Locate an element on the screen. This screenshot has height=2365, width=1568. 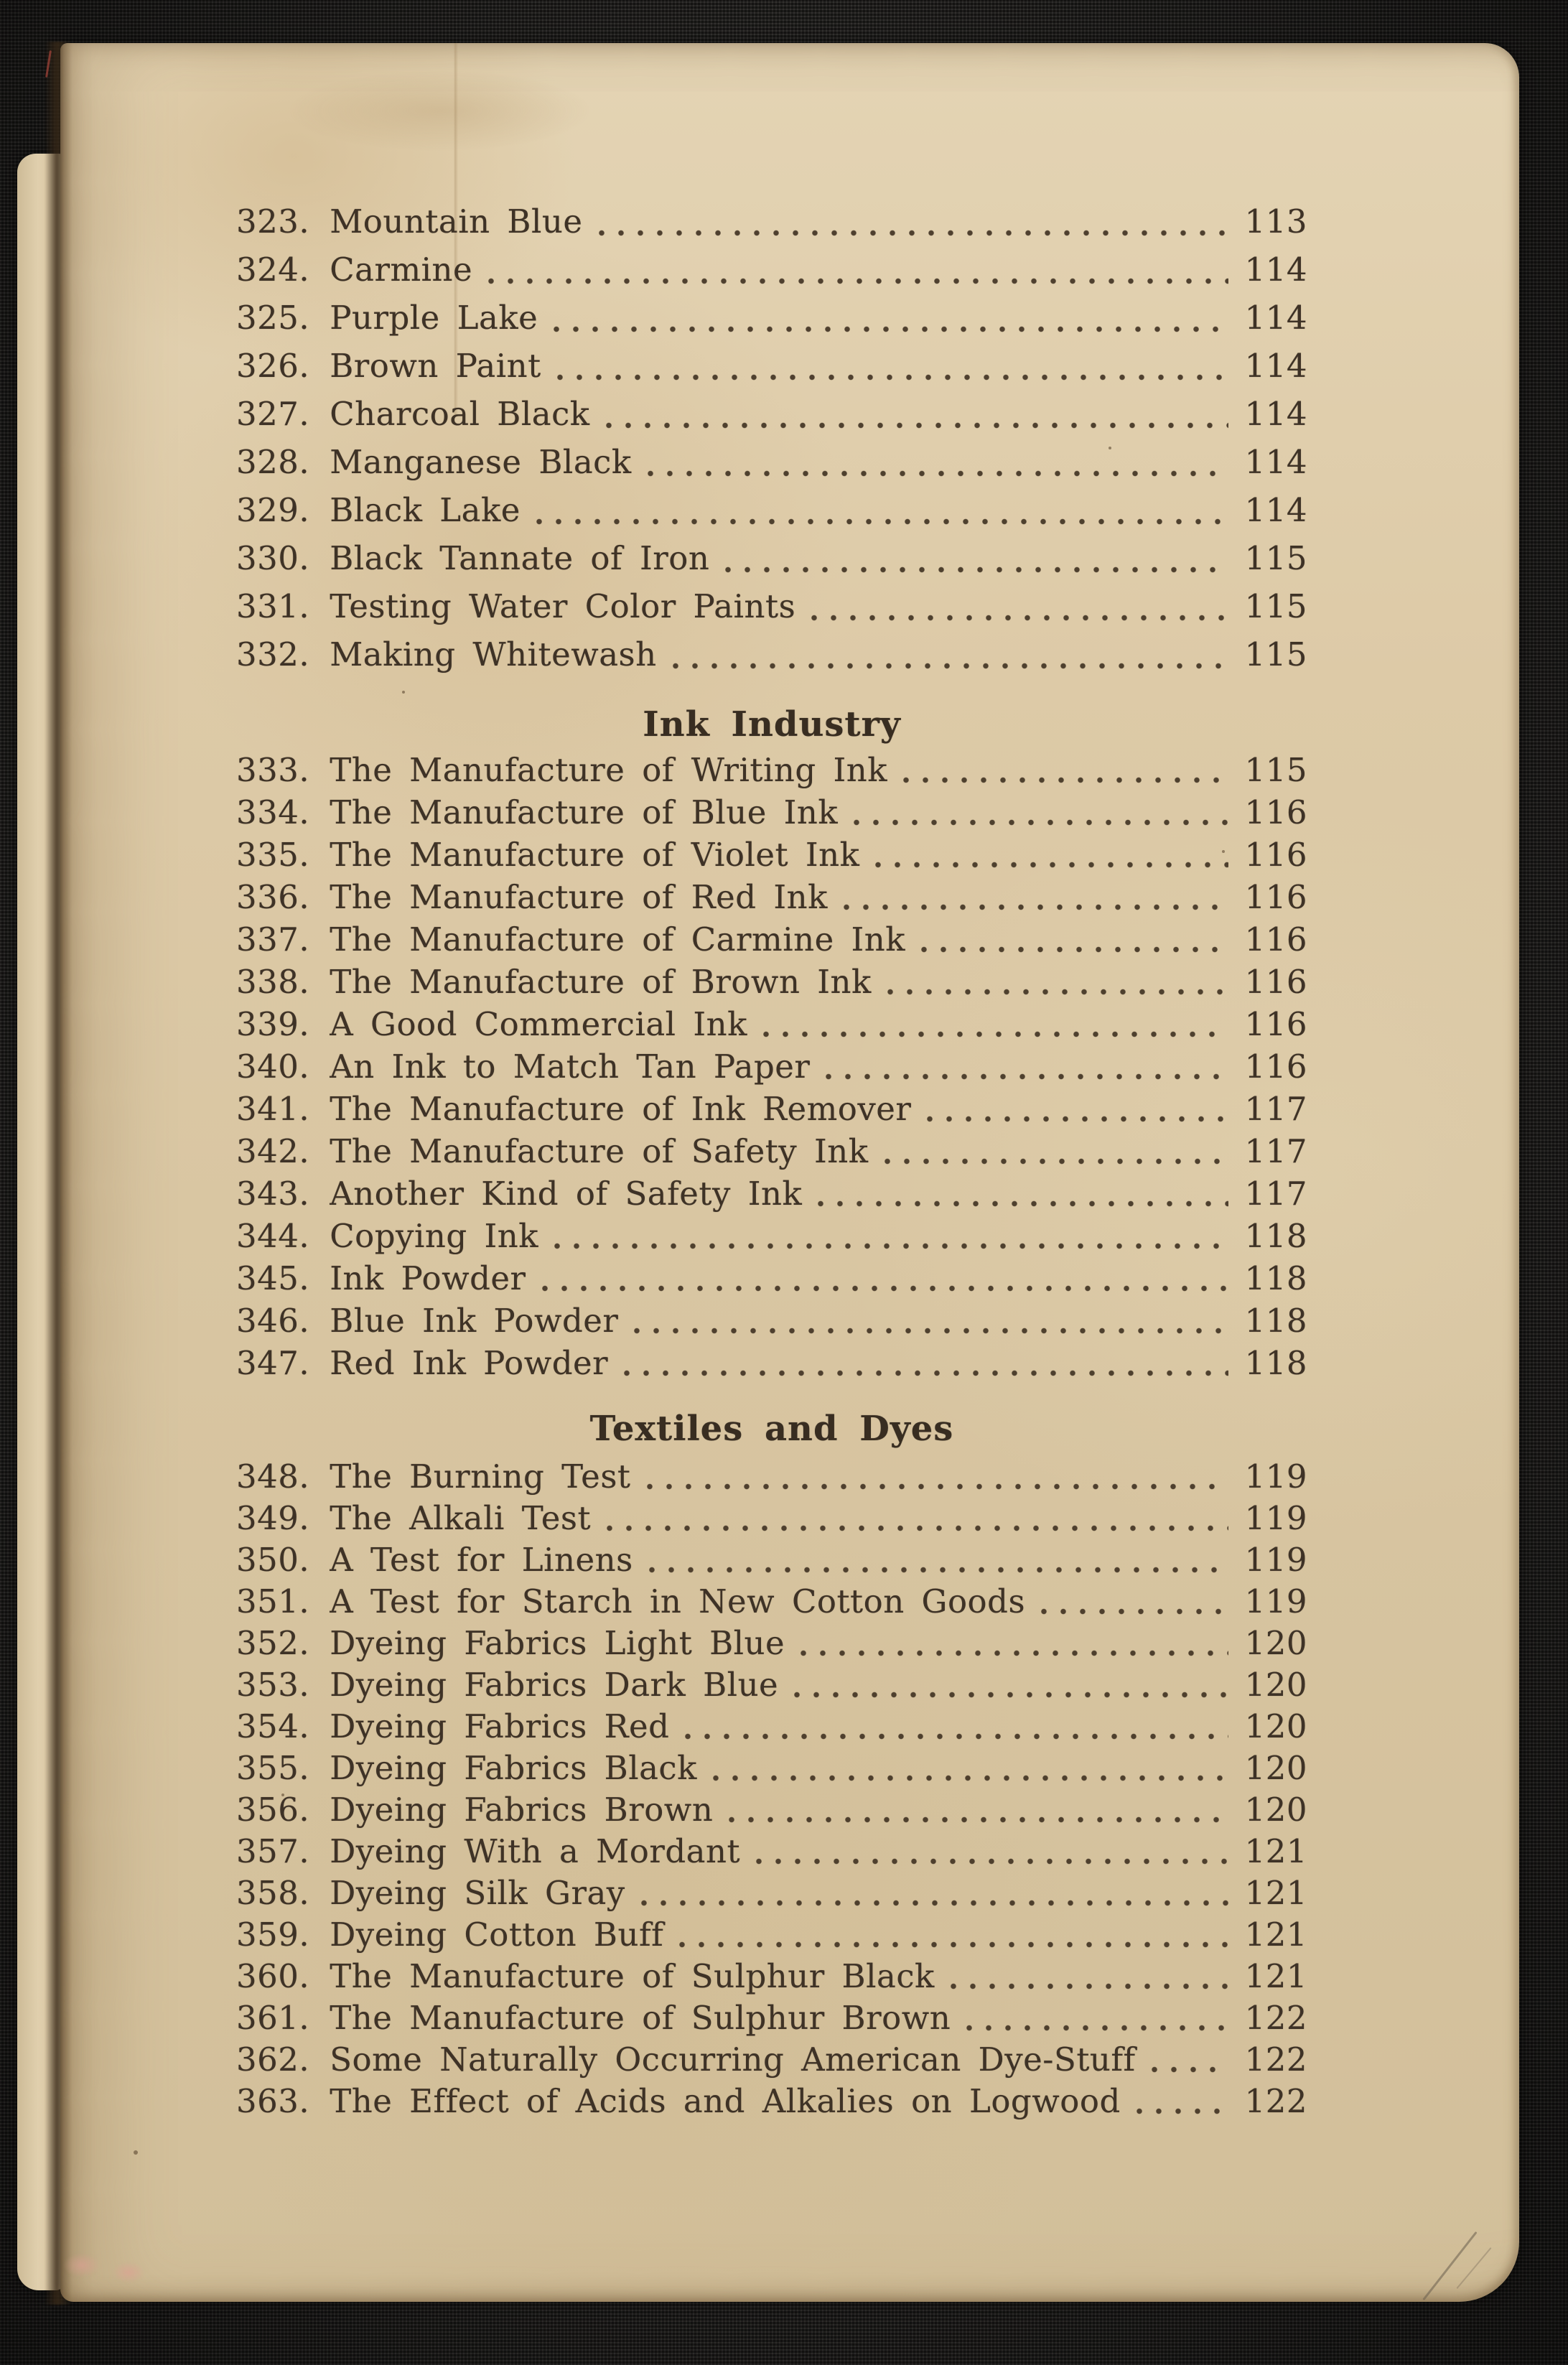
entry-title: The Manufacture of Carmine Ink is located at coordinates (618, 939).